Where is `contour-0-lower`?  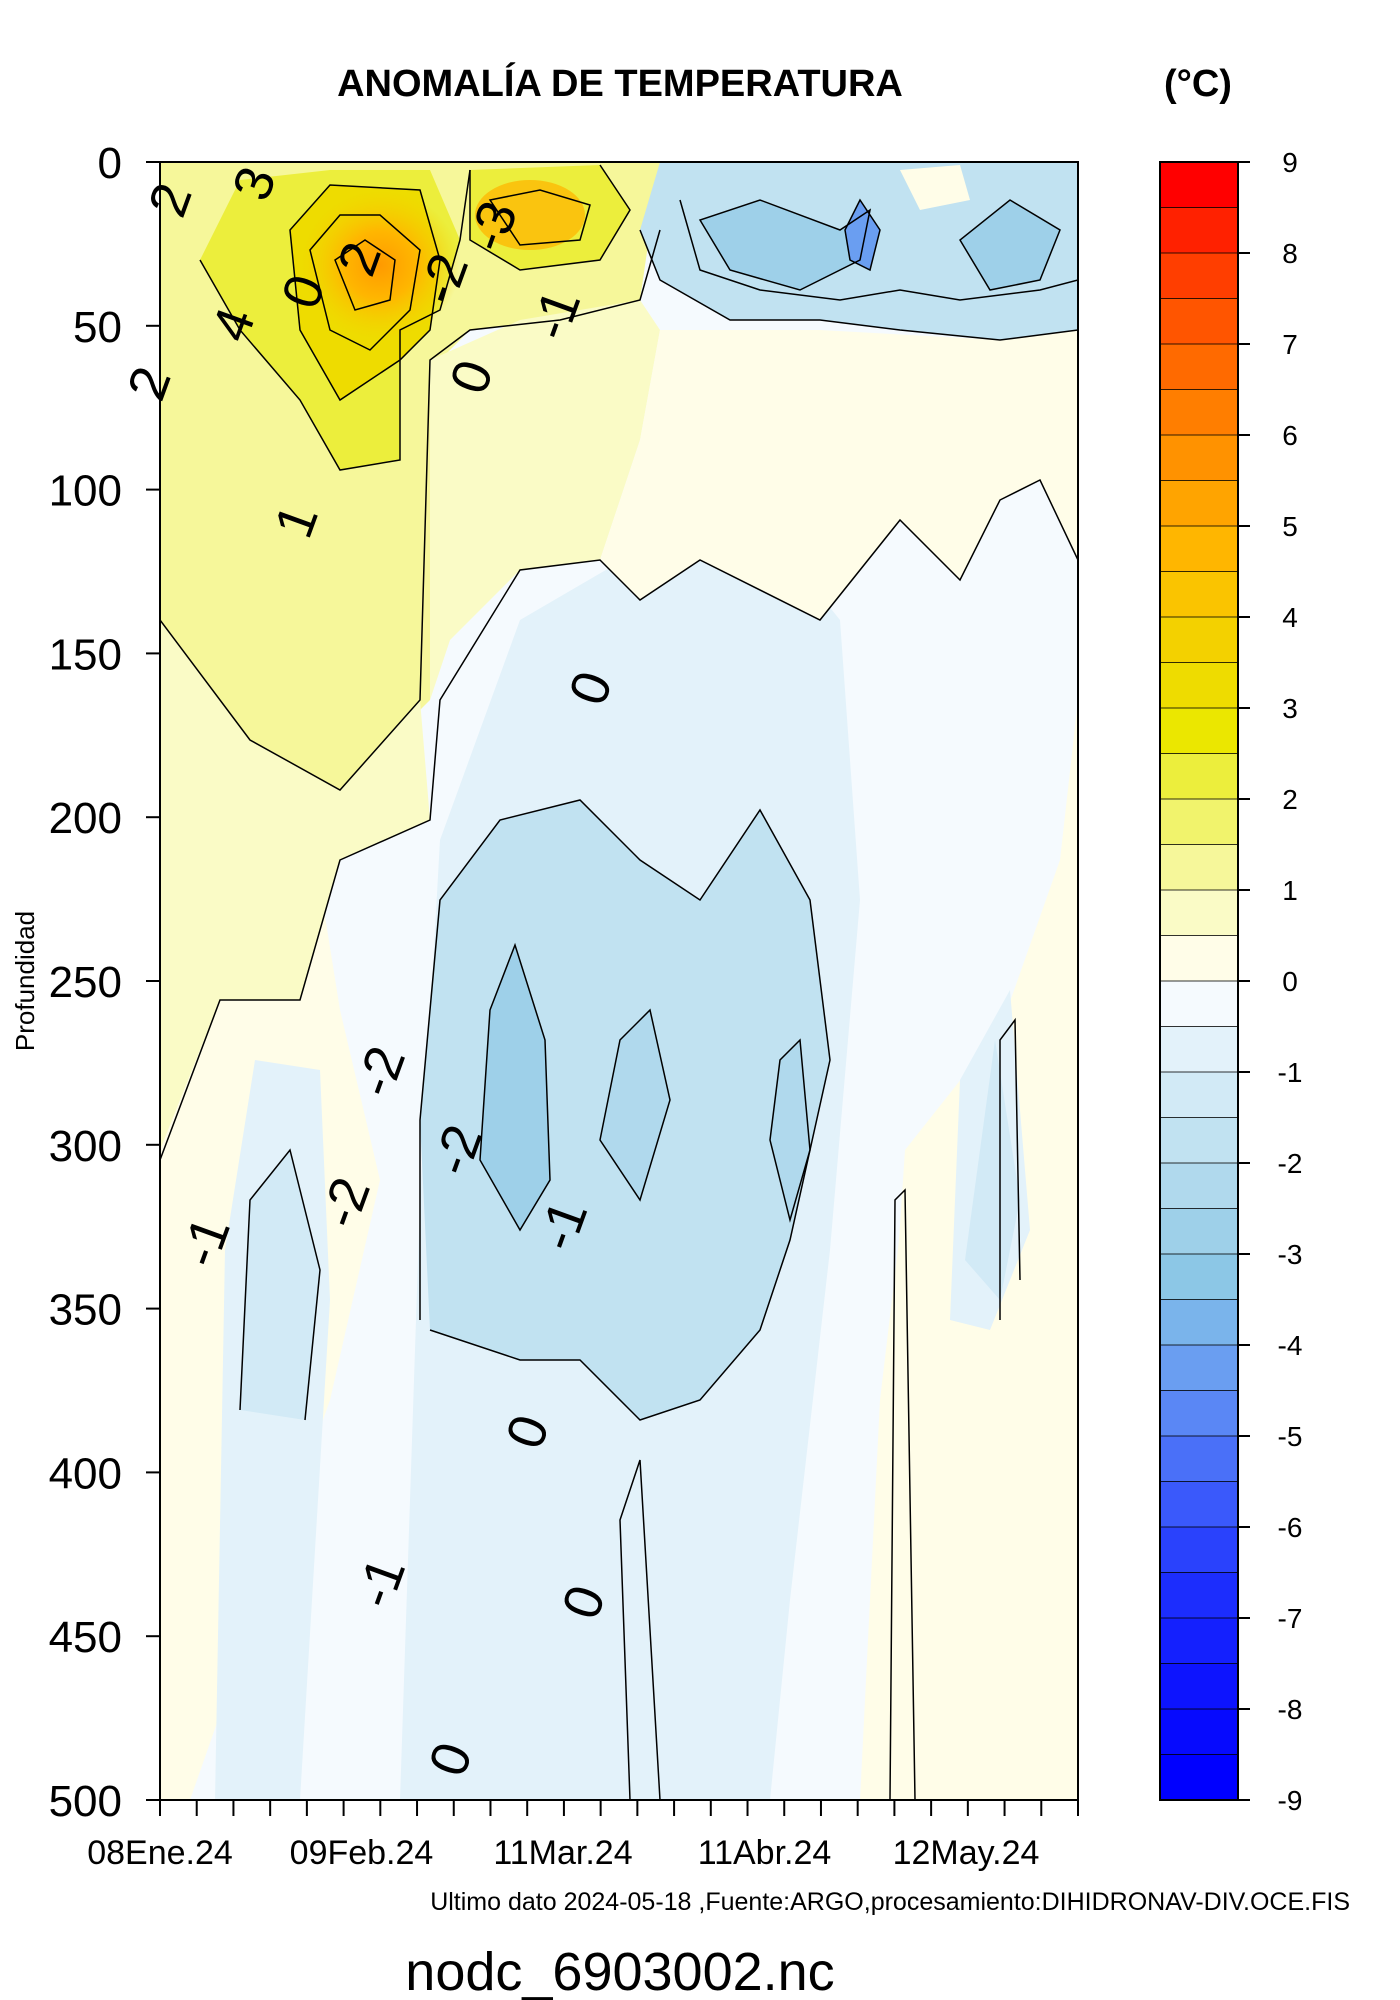 contour-0-lower is located at coordinates (640, 1629).